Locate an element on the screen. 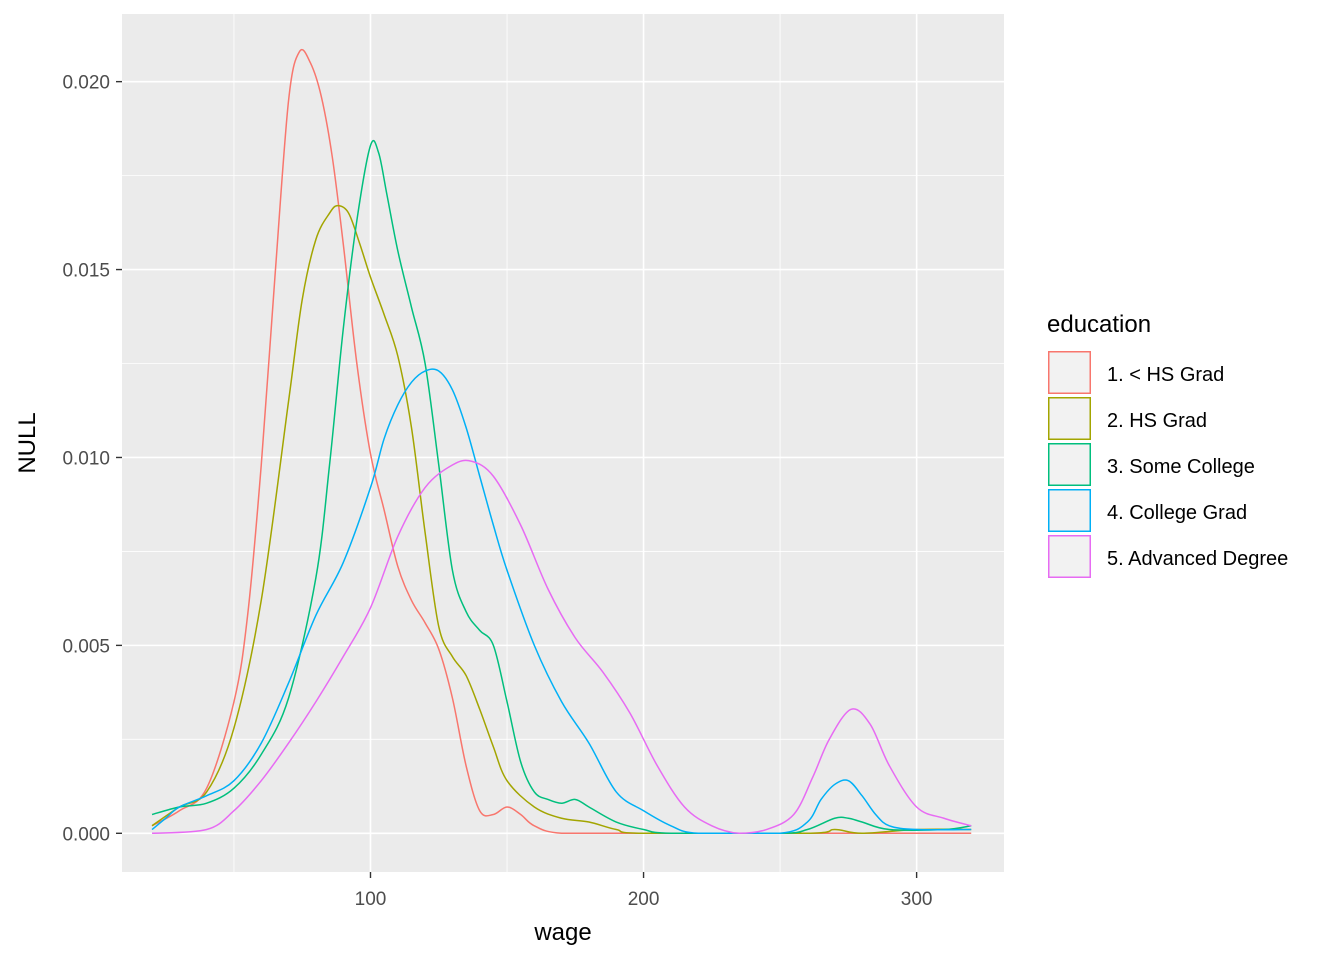 This screenshot has width=1344, height=960. legend-label: 1. < HS Grad is located at coordinates (1165, 375).